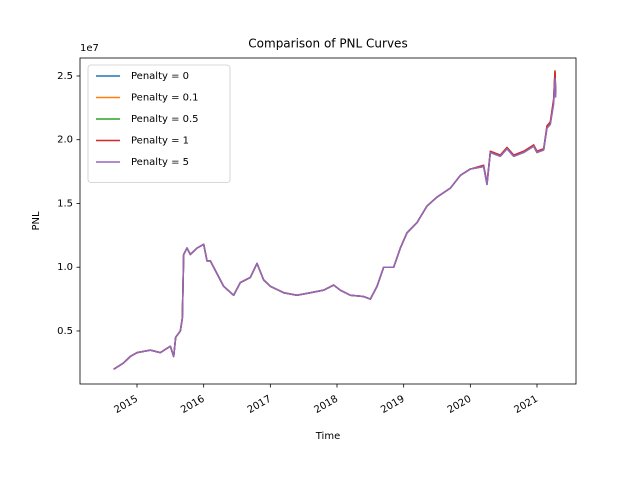 This screenshot has height=480, width=640. What do you see at coordinates (165, 119) in the screenshot?
I see `legend-label: Penalty = 0.5` at bounding box center [165, 119].